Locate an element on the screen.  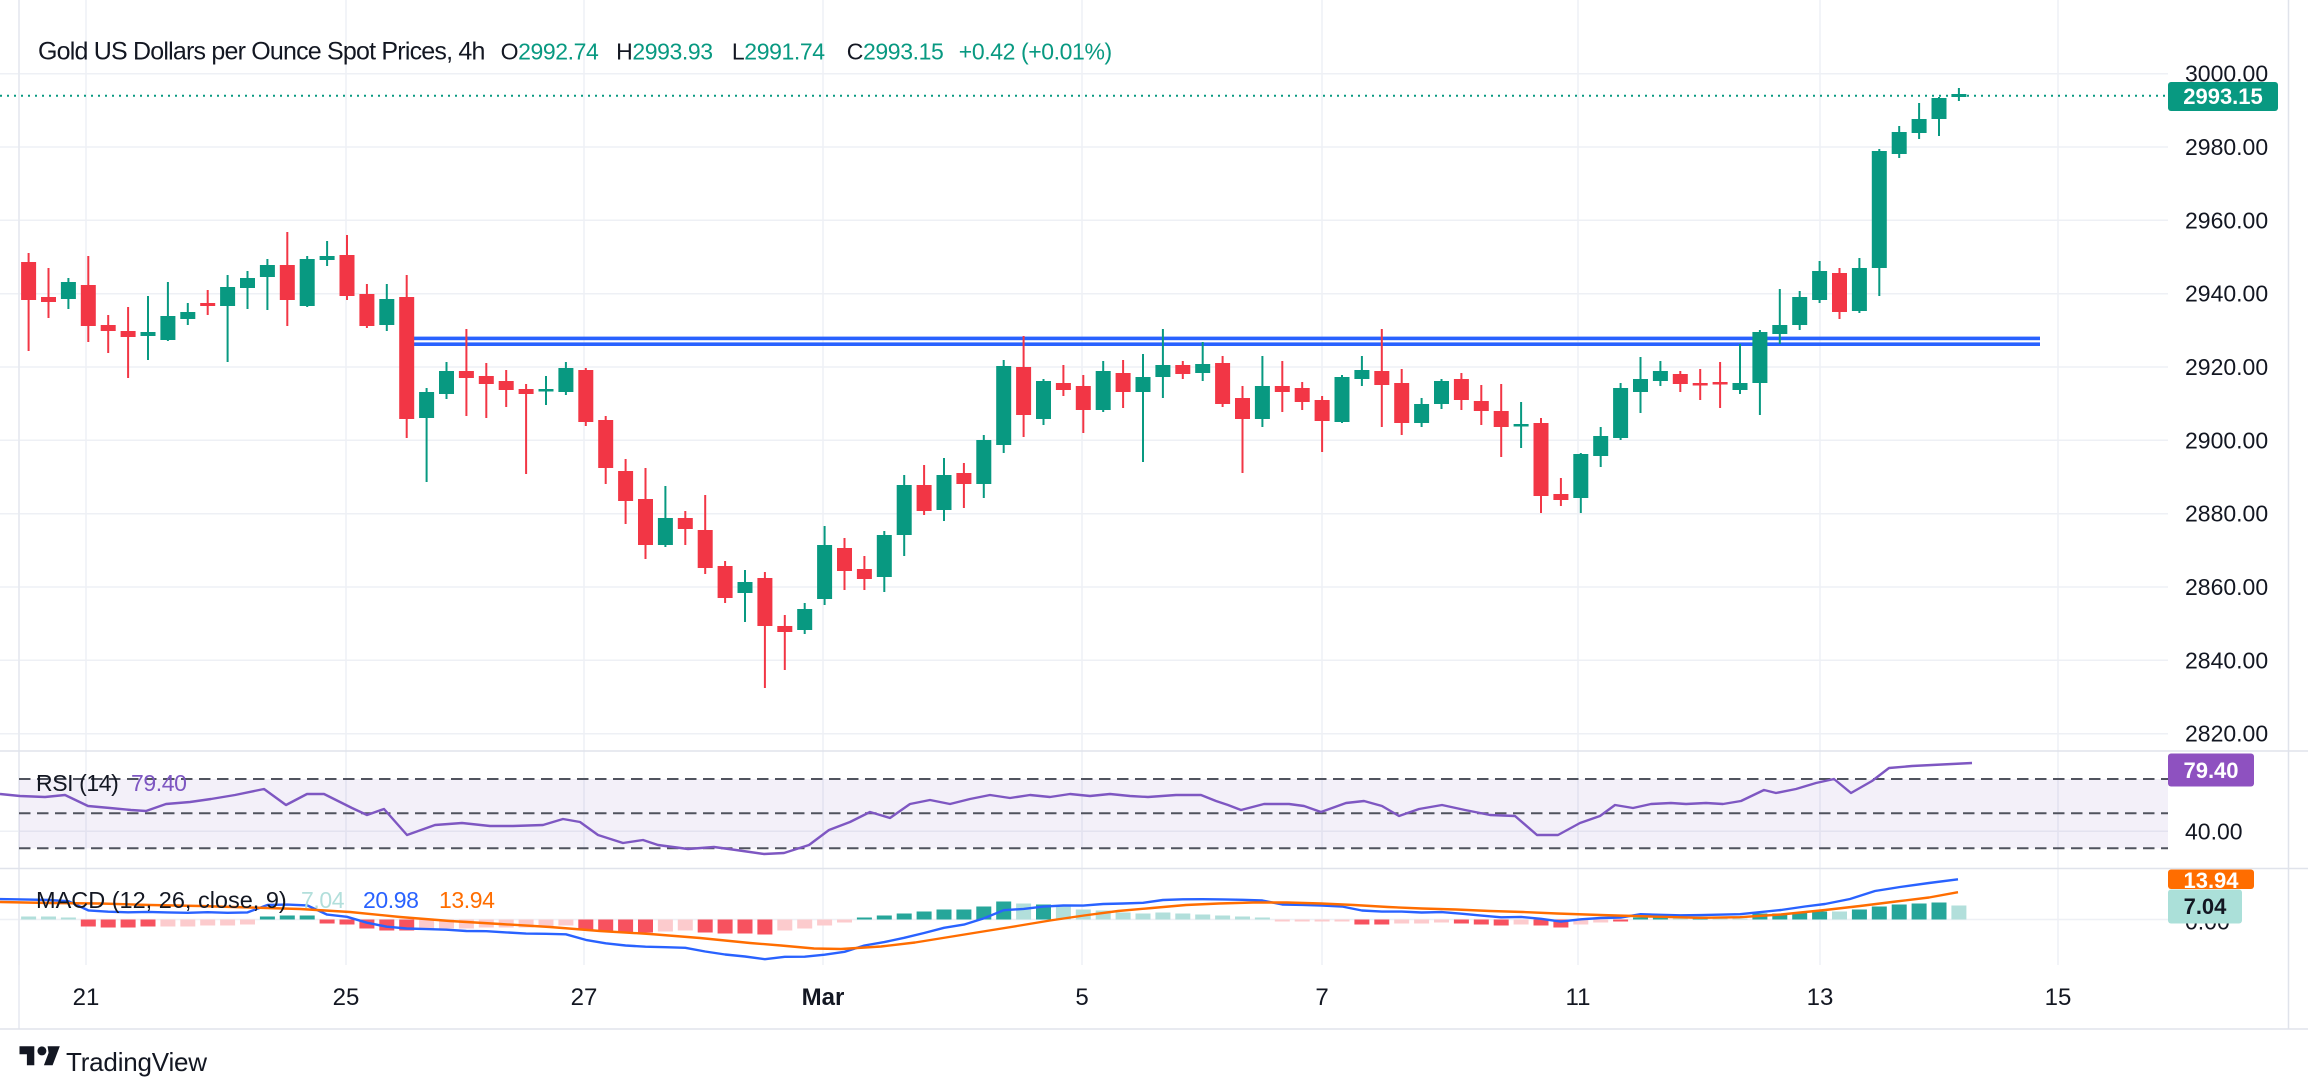
svg-text: C2993.15 is located at coordinates (895, 52).